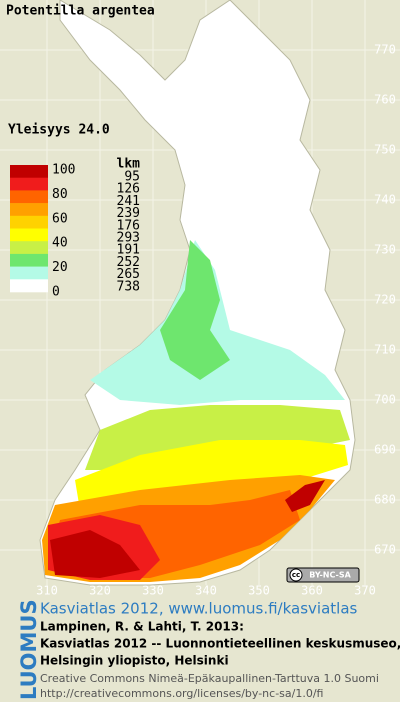 The width and height of the screenshot is (400, 702). Describe the element at coordinates (128, 225) in the screenshot. I see `legend-count: 176` at that location.